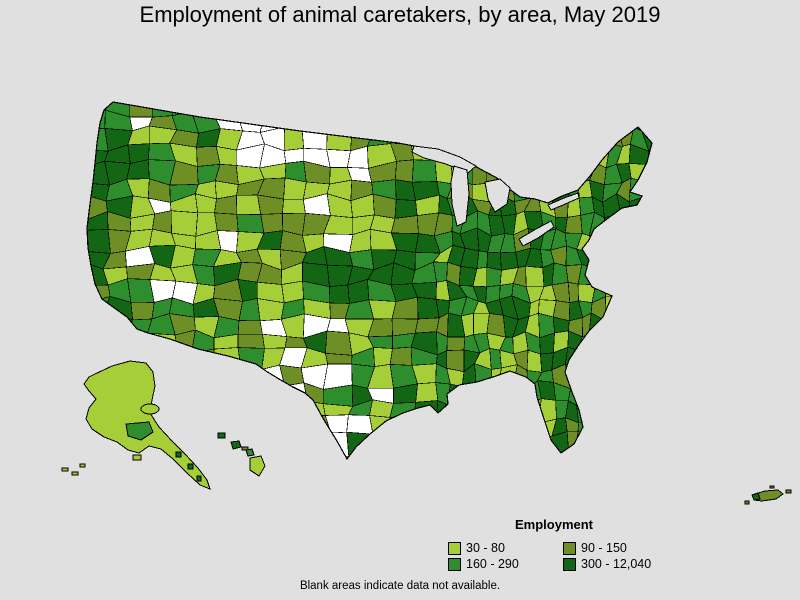 This screenshot has width=800, height=600. What do you see at coordinates (139, 431) in the screenshot?
I see `anchorage-area-shape` at bounding box center [139, 431].